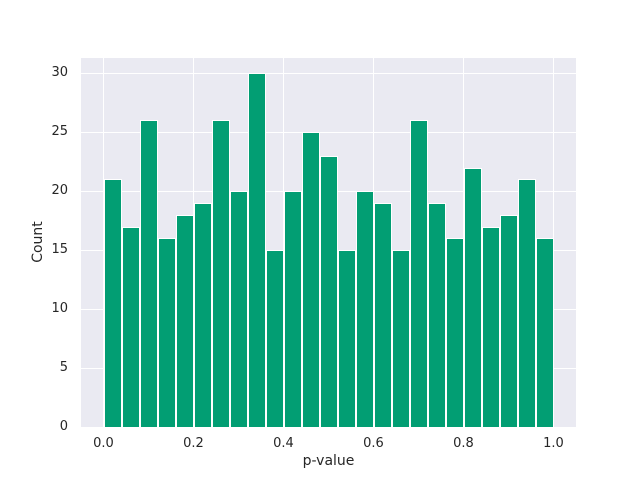  What do you see at coordinates (38, 242) in the screenshot?
I see `y-axis-label: Count` at bounding box center [38, 242].